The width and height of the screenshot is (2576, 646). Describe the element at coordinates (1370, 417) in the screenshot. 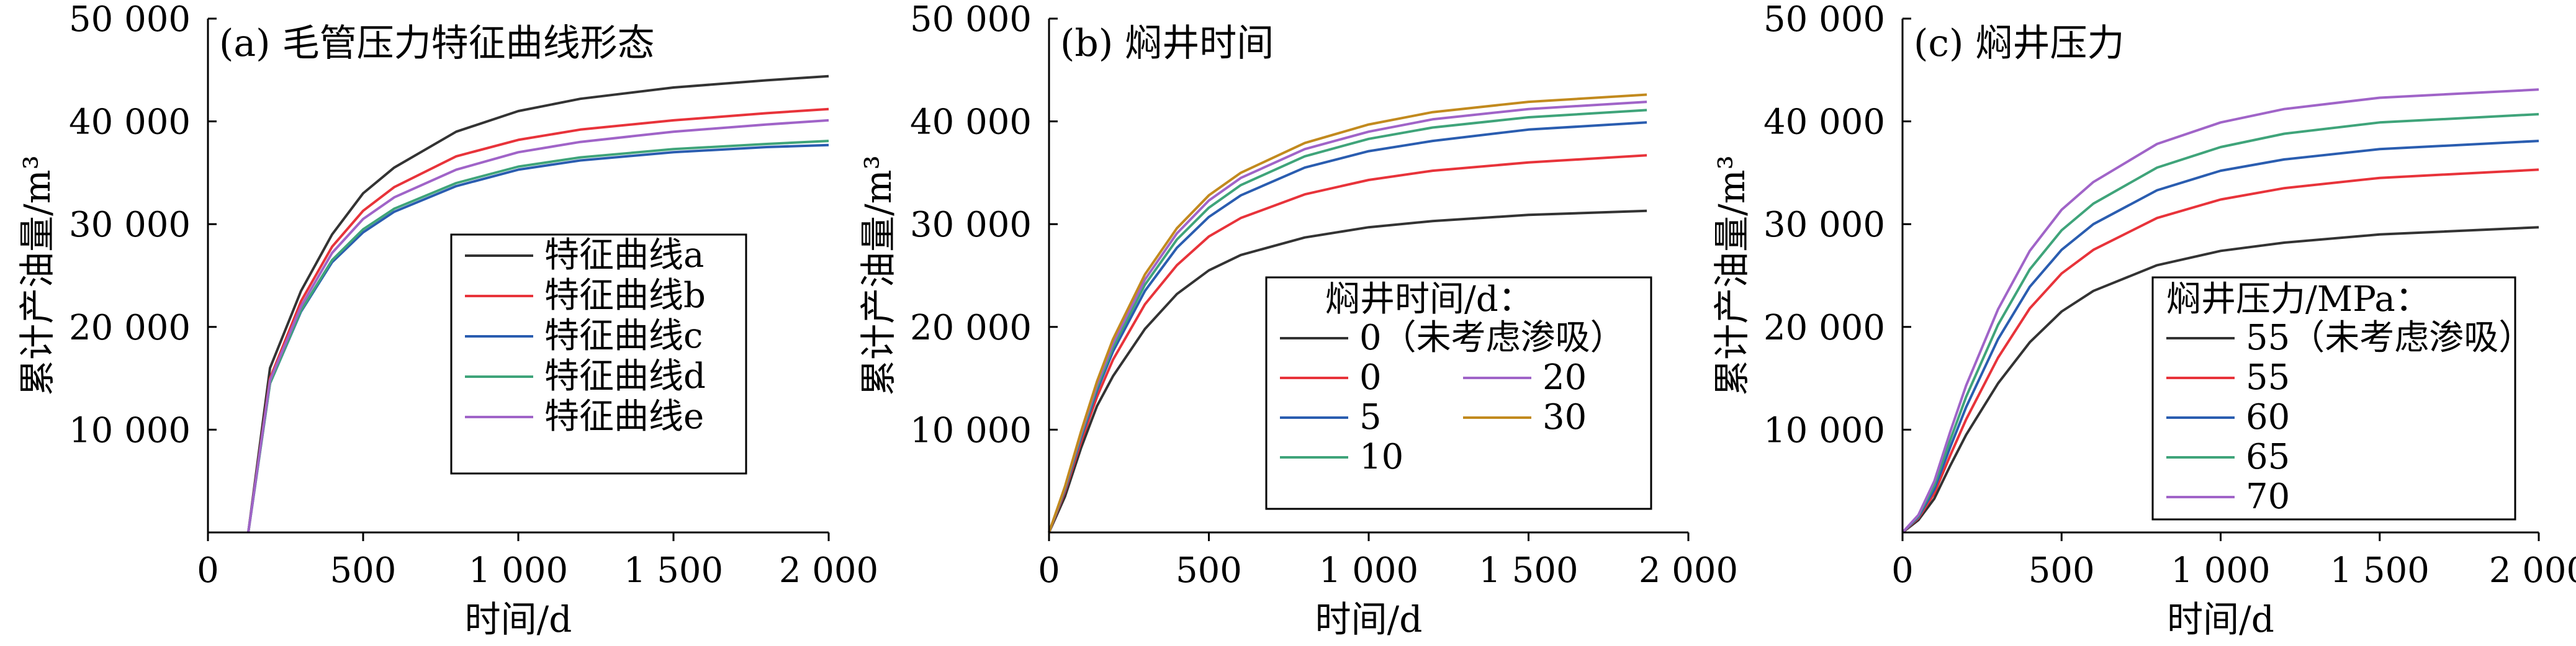

I see `legend-label: 5` at that location.